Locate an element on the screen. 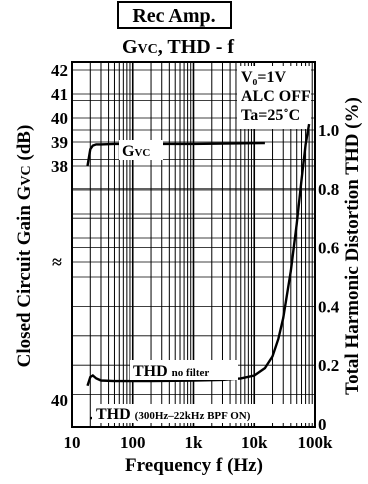 The width and height of the screenshot is (368, 484). x-tick-label: 10 is located at coordinates (72, 442).